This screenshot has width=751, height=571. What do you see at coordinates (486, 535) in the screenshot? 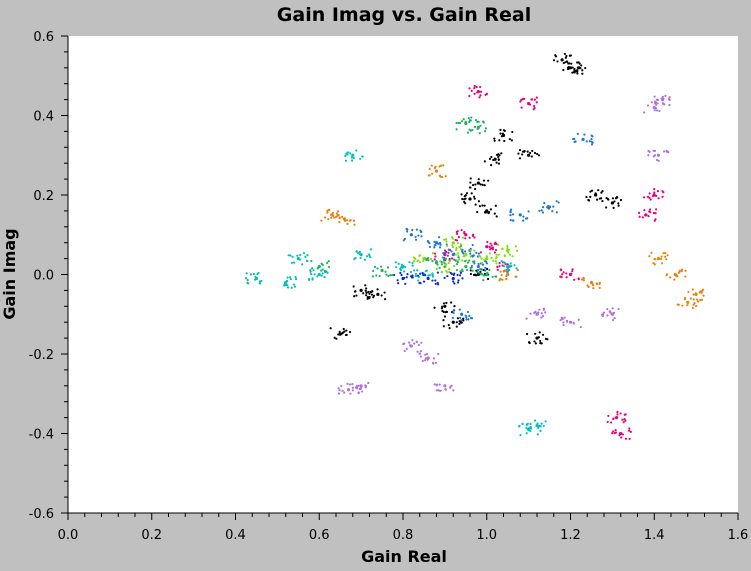
I see `x-tick-label: 1.0` at bounding box center [486, 535].